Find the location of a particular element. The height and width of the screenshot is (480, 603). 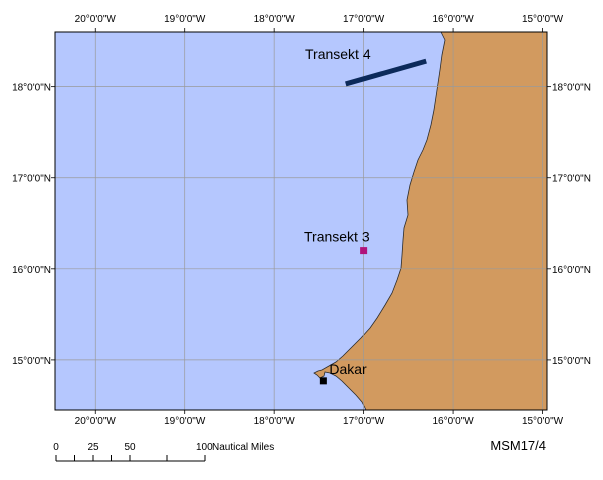

scale-label-0: 0 is located at coordinates (56, 447).